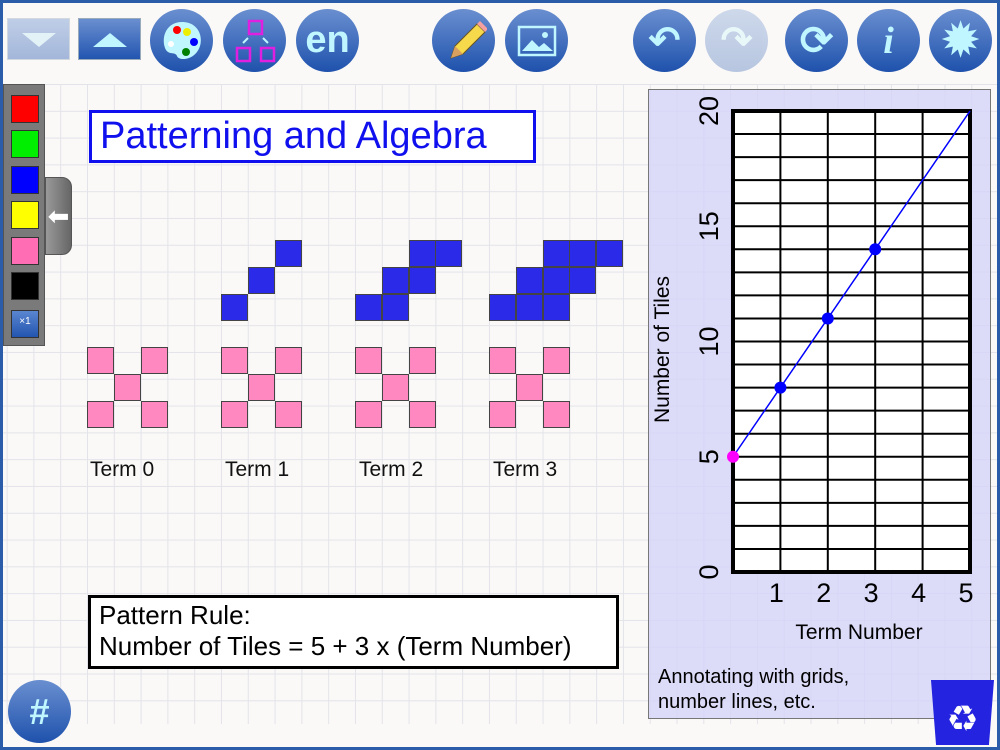  Describe the element at coordinates (965, 593) in the screenshot. I see `x-tick-label: 5` at that location.